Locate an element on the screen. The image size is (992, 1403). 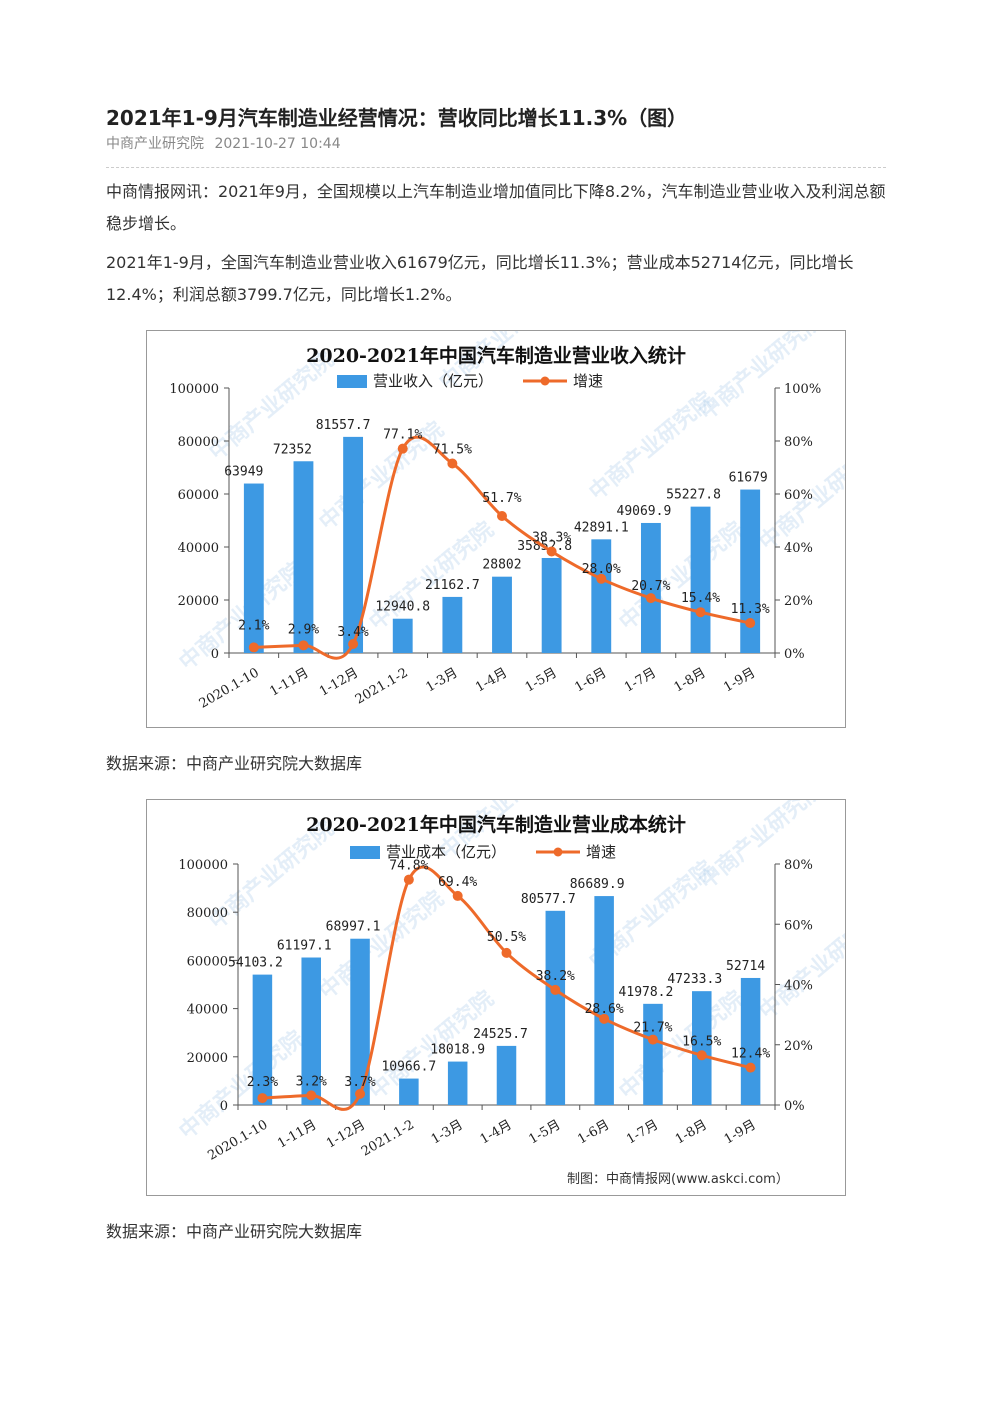
growth-value-label: 77.1% is located at coordinates (402, 435).